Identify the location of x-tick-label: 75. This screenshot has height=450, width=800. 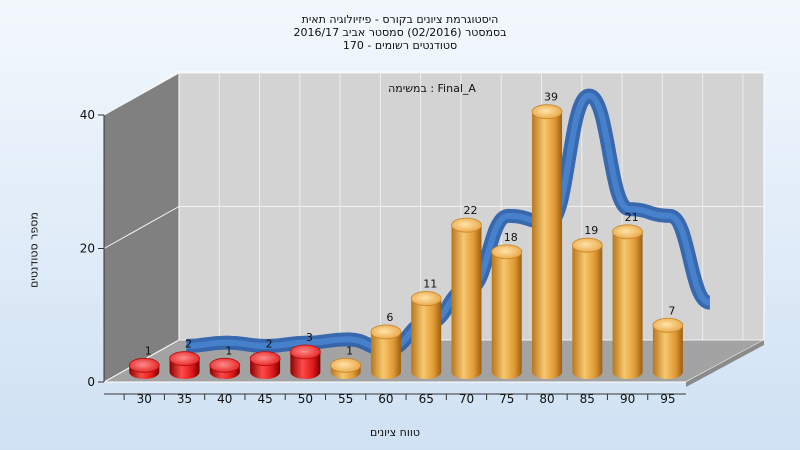
(506, 399).